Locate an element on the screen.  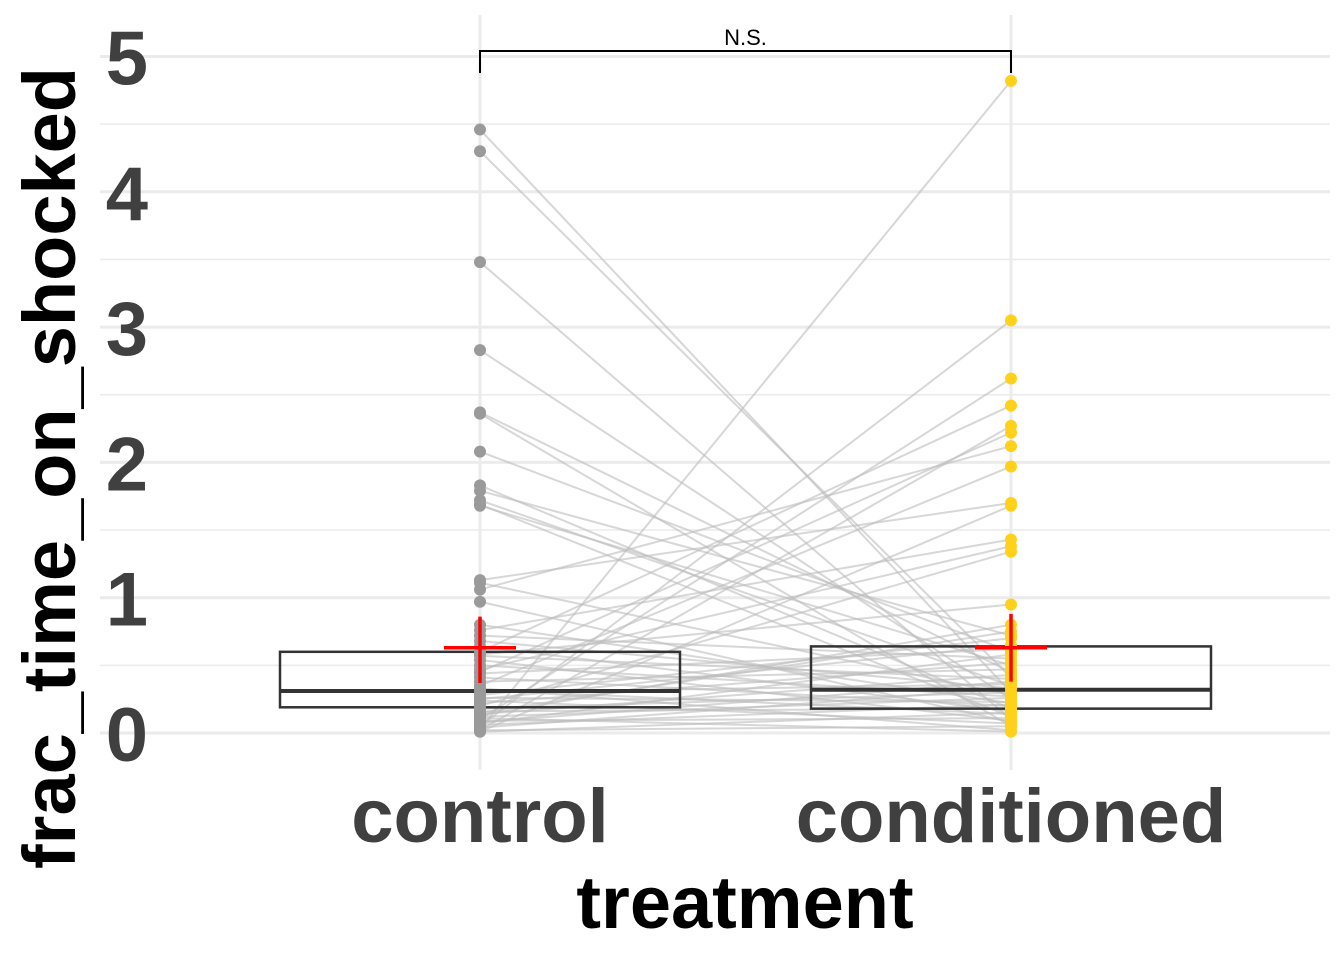
significance-bracket: N.S. is located at coordinates (745, 49).